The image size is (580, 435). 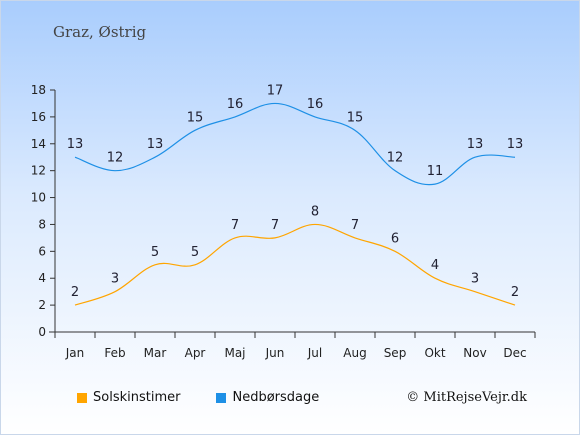 I want to click on legend-item-sunshine: Solskinstimer, so click(x=128, y=397).